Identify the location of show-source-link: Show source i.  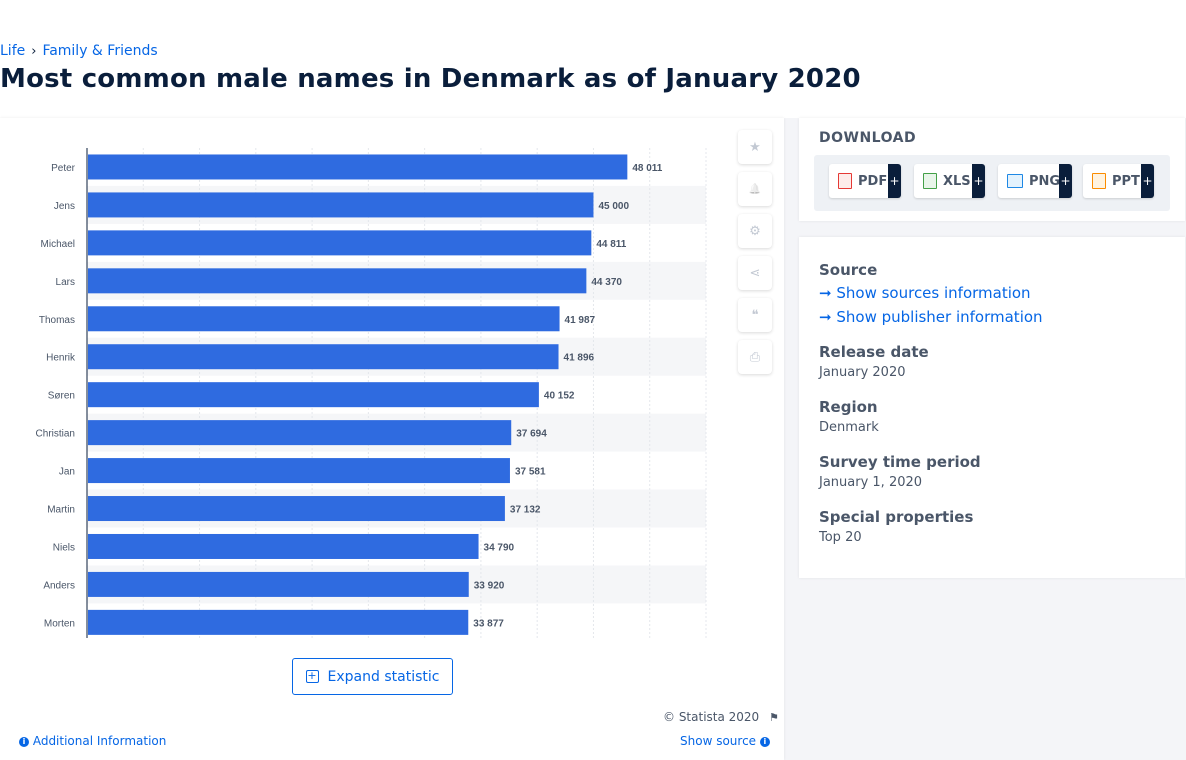
(725, 741).